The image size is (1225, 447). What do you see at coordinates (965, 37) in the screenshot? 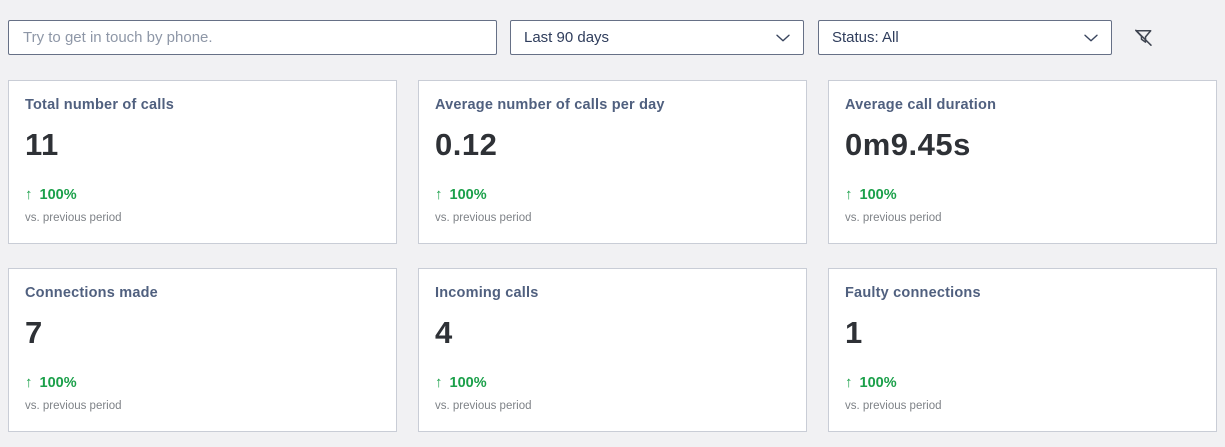
I see `status-dropdown: Status: All` at bounding box center [965, 37].